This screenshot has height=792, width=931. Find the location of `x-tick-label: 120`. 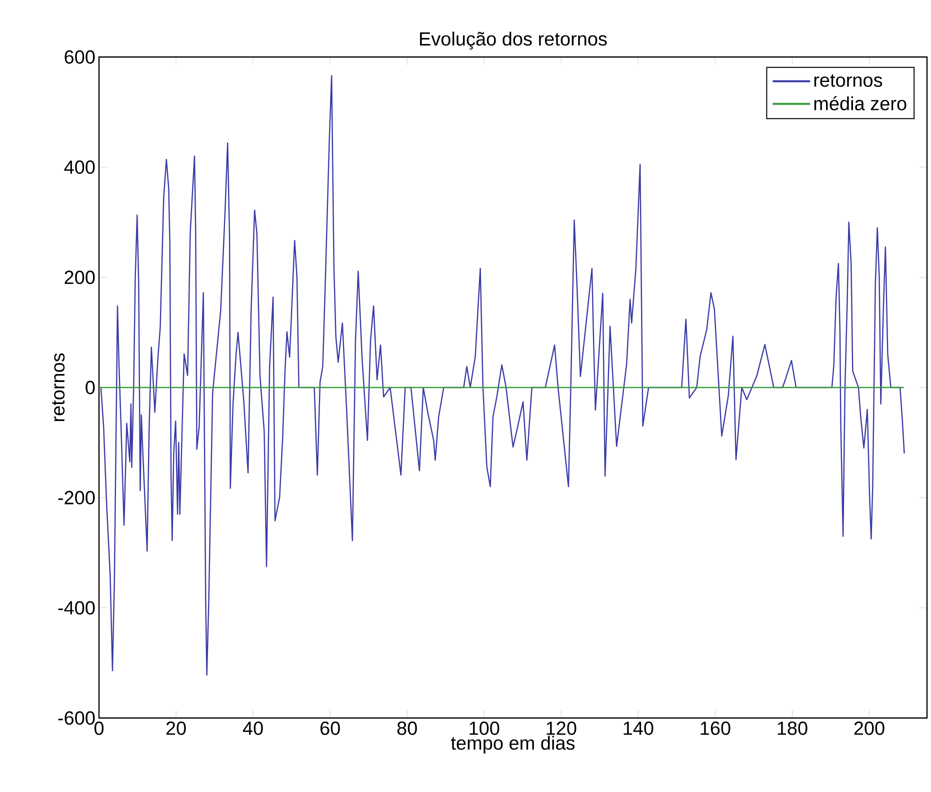

x-tick-label: 120 is located at coordinates (561, 728).